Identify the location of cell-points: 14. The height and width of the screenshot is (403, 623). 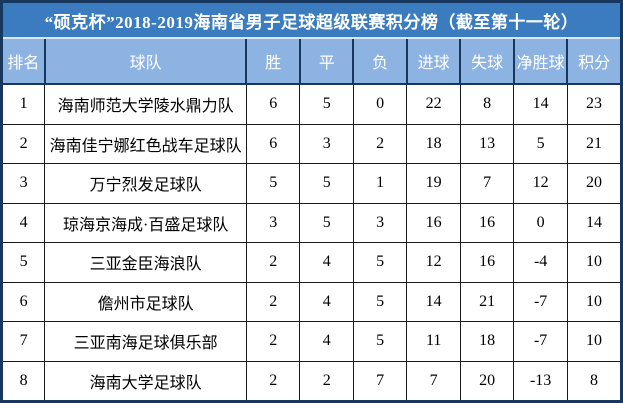
(593, 222).